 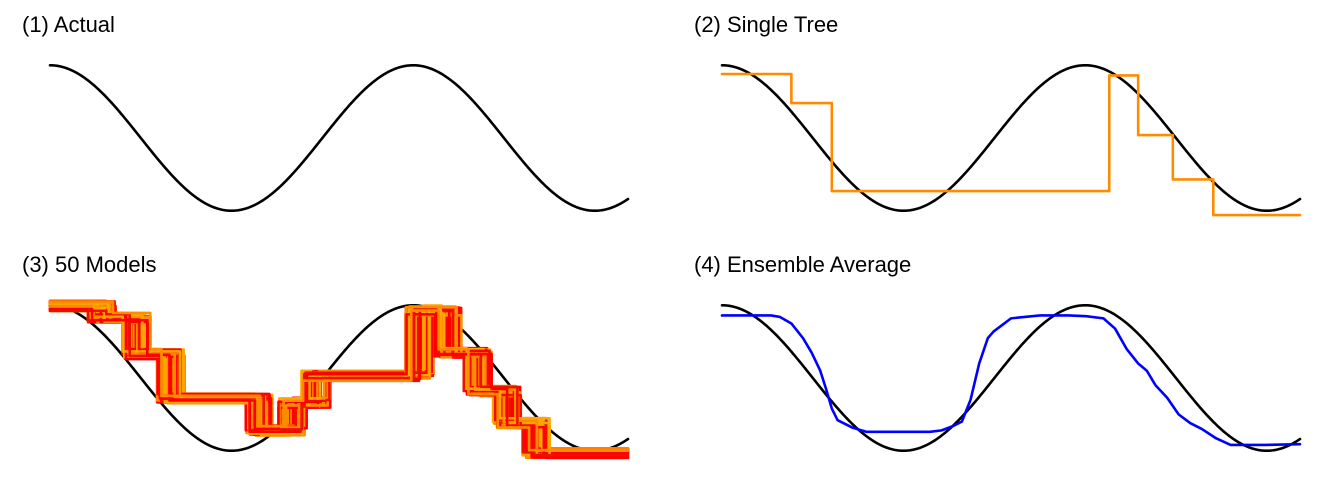 What do you see at coordinates (766, 24) in the screenshot?
I see `panel-title: (2) Single Tree` at bounding box center [766, 24].